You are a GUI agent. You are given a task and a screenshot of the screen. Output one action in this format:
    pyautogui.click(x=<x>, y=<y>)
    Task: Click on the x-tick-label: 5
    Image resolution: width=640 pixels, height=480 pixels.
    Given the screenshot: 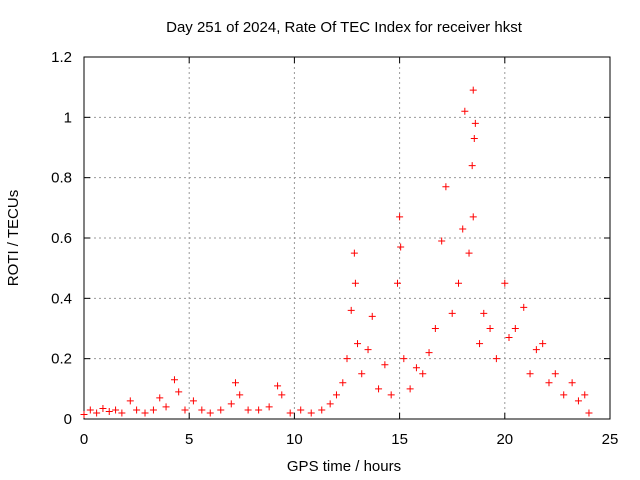 What is the action you would take?
    pyautogui.click(x=189, y=439)
    